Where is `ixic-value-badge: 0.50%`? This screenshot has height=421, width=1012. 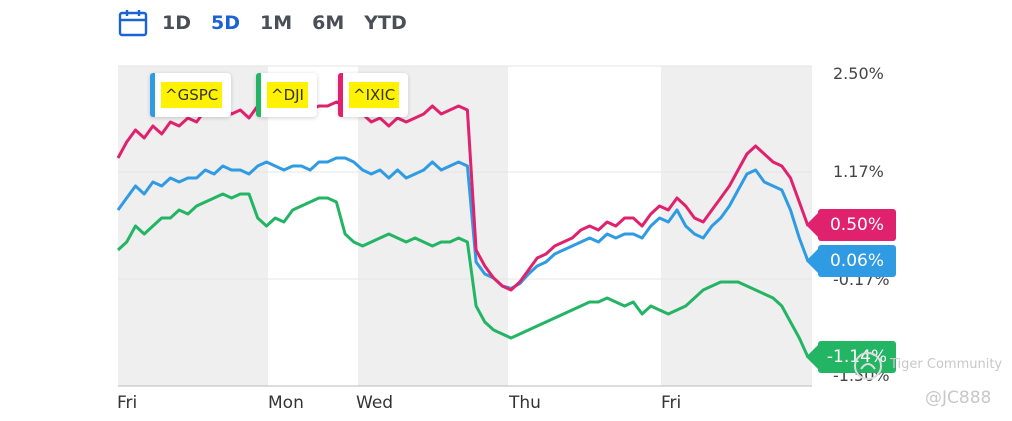 ixic-value-badge: 0.50% is located at coordinates (851, 225).